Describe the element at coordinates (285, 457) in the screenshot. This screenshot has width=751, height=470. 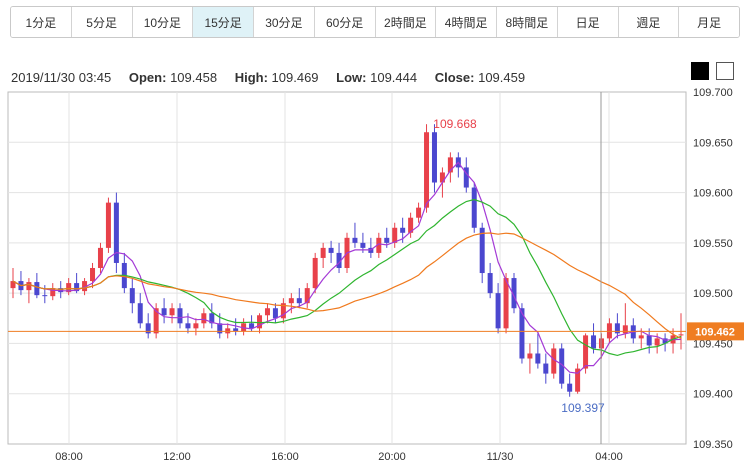
I see `x-tick-label: 16:00` at that location.